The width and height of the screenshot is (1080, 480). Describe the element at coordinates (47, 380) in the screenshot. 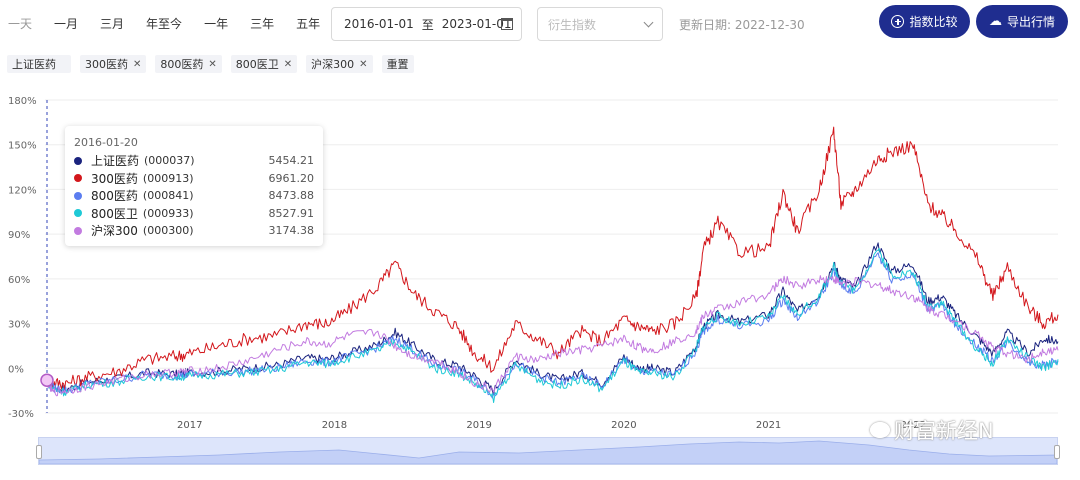

I see `hover-marker` at that location.